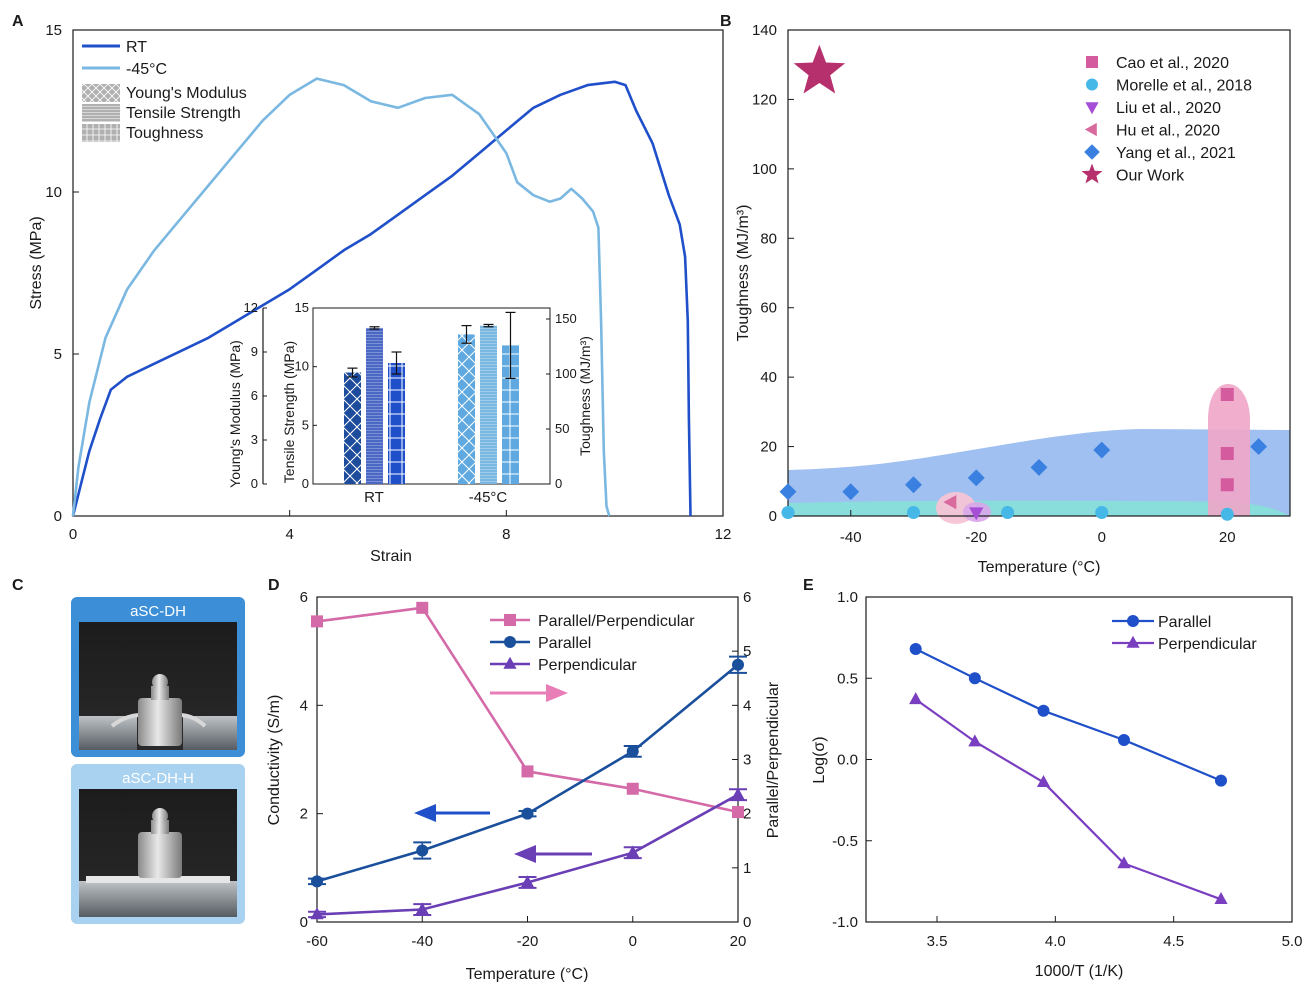 Image resolution: width=1305 pixels, height=982 pixels. Describe the element at coordinates (808, 585) in the screenshot. I see `panel-letter-e: E` at that location.